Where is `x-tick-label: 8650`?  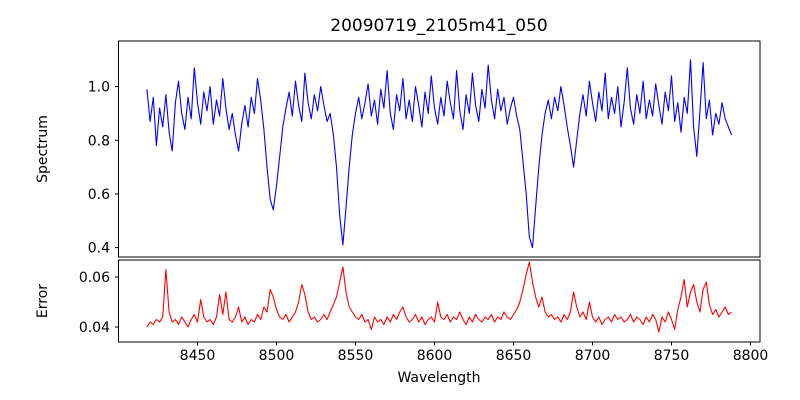
x-tick-label: 8650 is located at coordinates (514, 356).